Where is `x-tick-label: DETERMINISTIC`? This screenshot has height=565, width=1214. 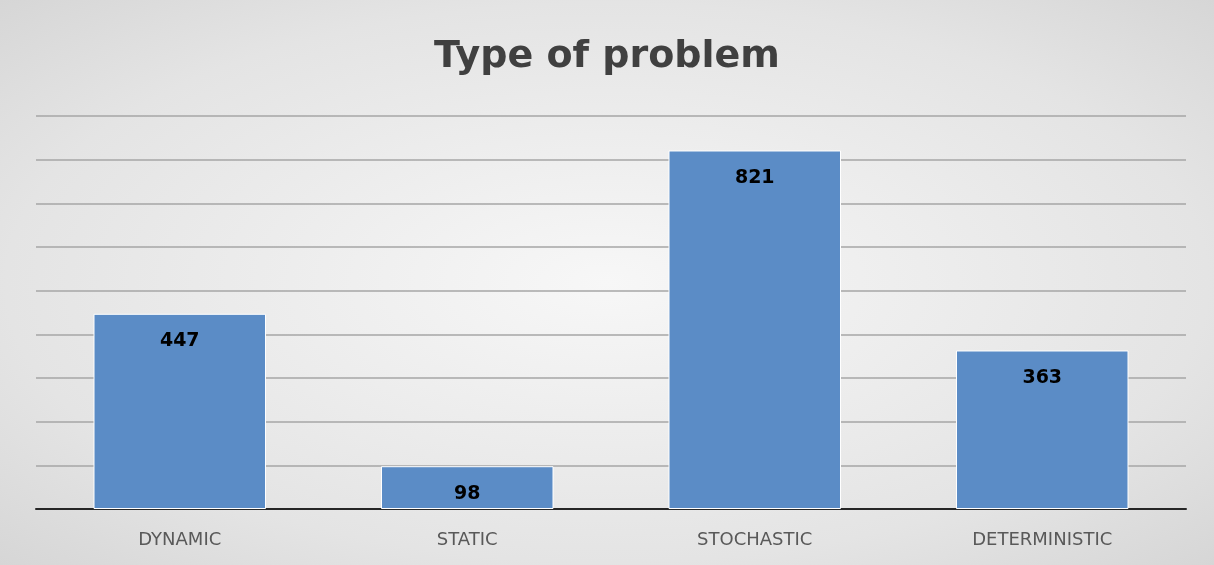 x-tick-label: DETERMINISTIC is located at coordinates (1042, 538).